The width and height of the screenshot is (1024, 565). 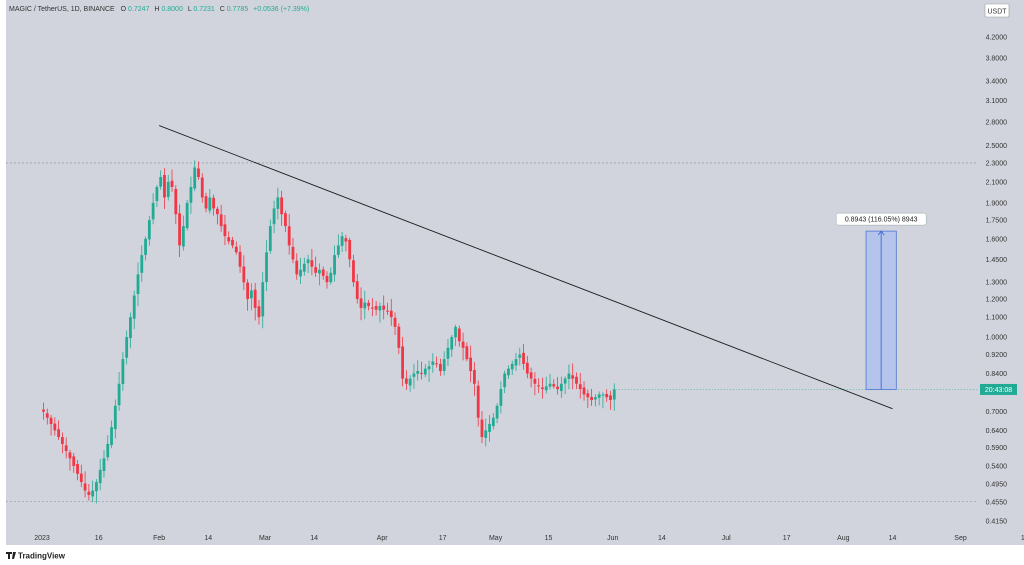 I want to click on y-tick-label: 0.8400, so click(x=997, y=374).